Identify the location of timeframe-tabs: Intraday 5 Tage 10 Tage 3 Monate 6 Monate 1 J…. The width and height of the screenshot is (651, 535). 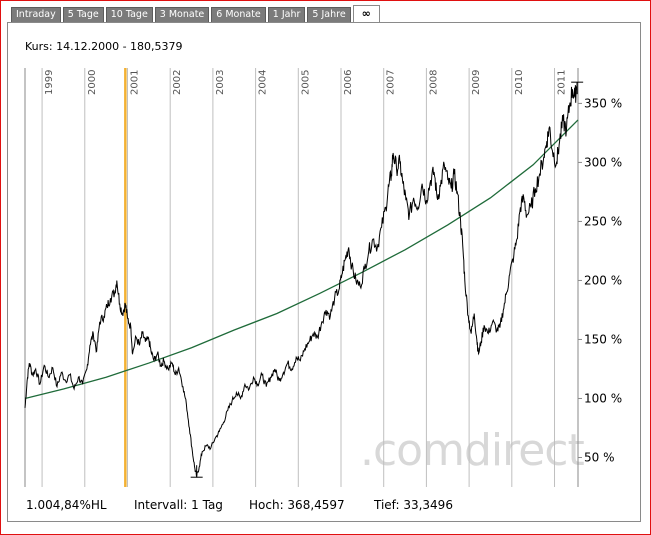
(196, 14).